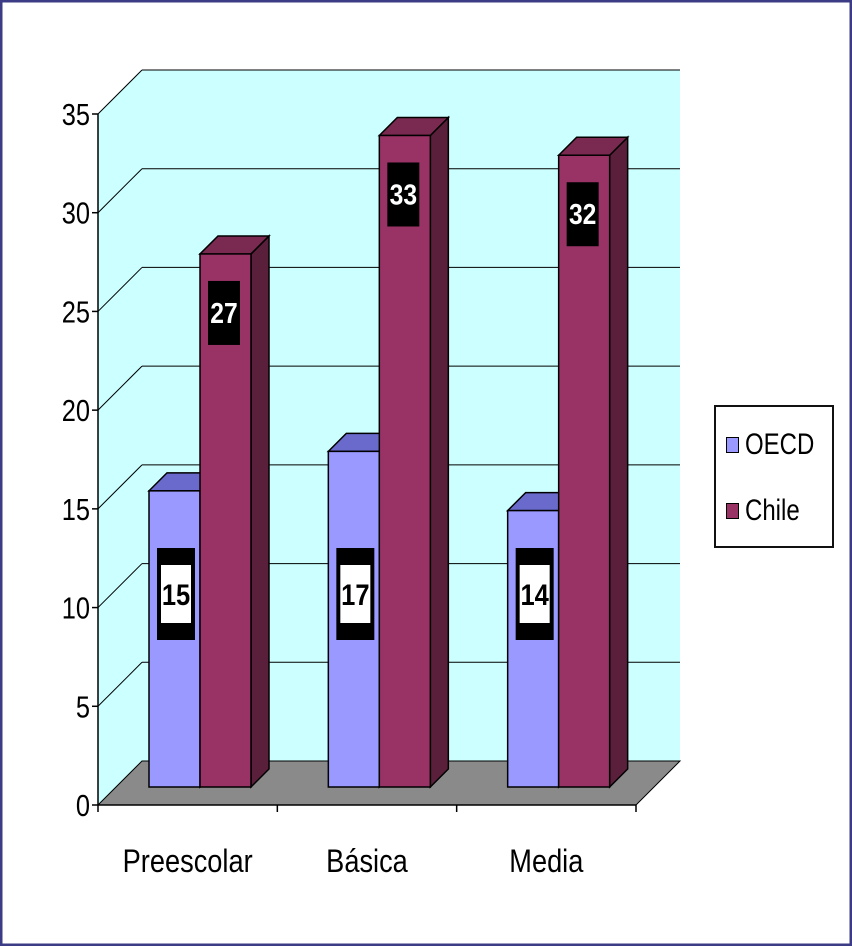  What do you see at coordinates (76, 213) in the screenshot?
I see `y-tick-label: 30` at bounding box center [76, 213].